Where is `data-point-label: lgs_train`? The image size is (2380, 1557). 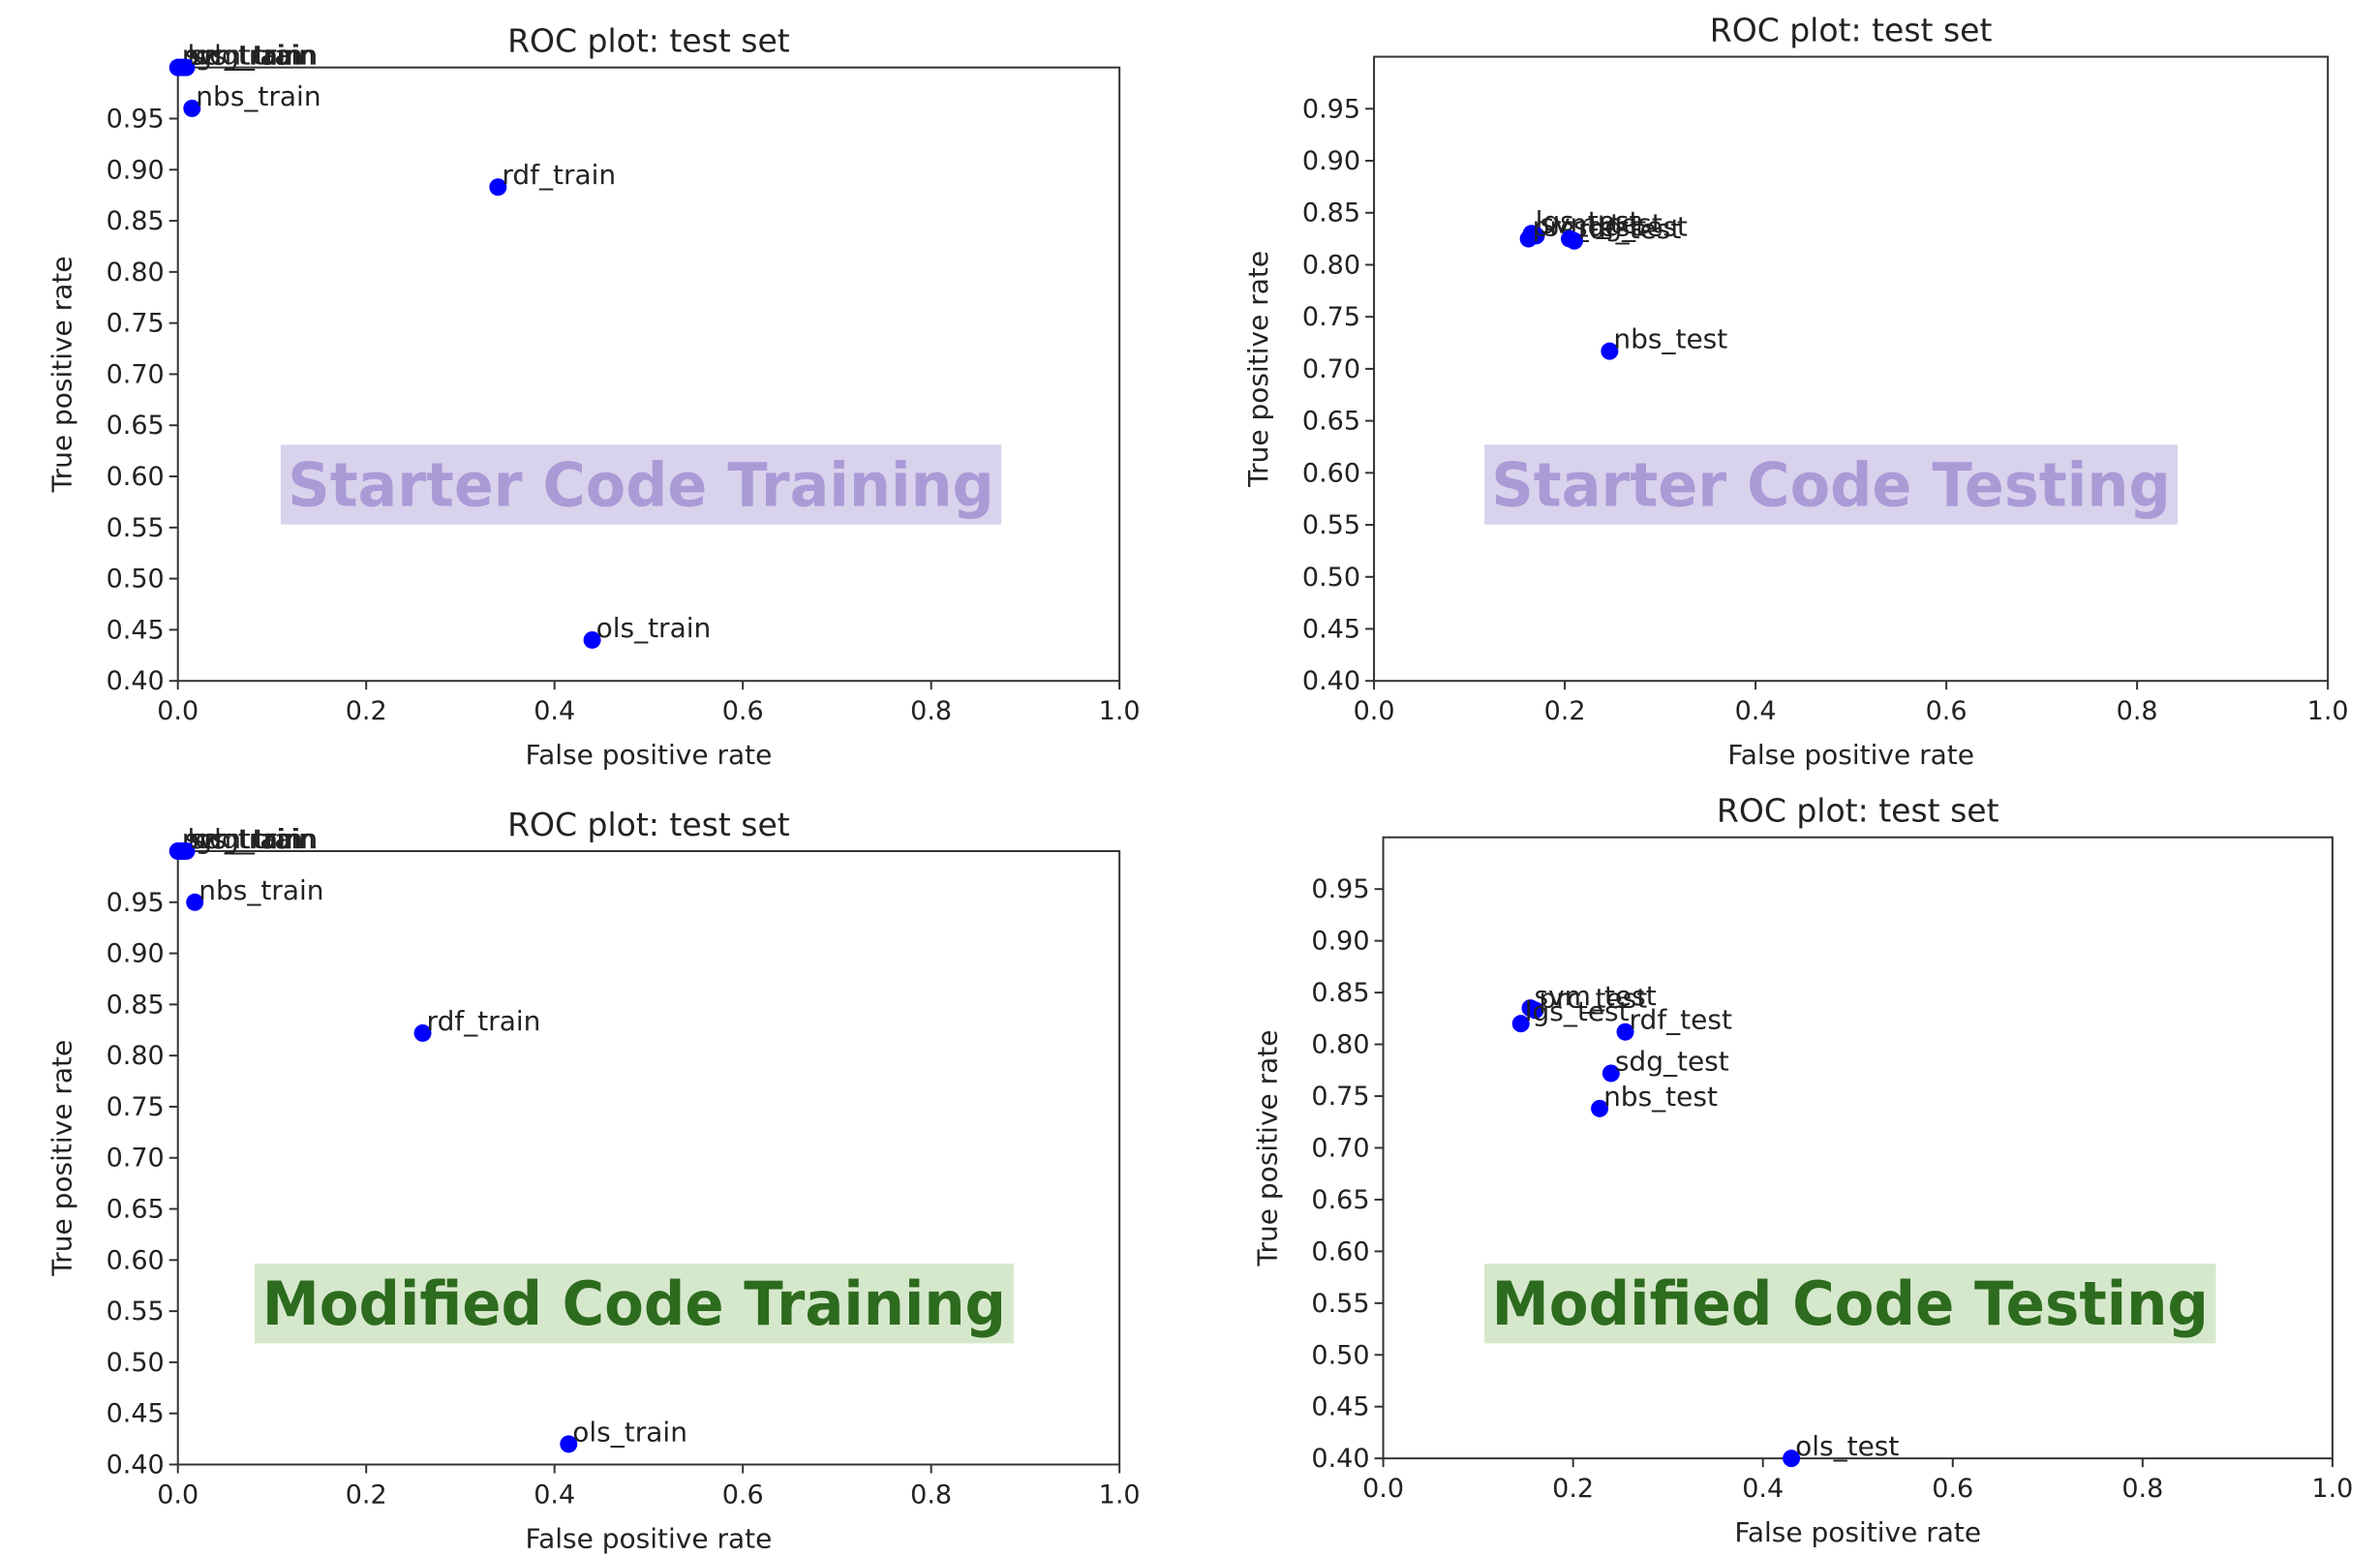 data-point-label: lgs_train is located at coordinates (246, 839).